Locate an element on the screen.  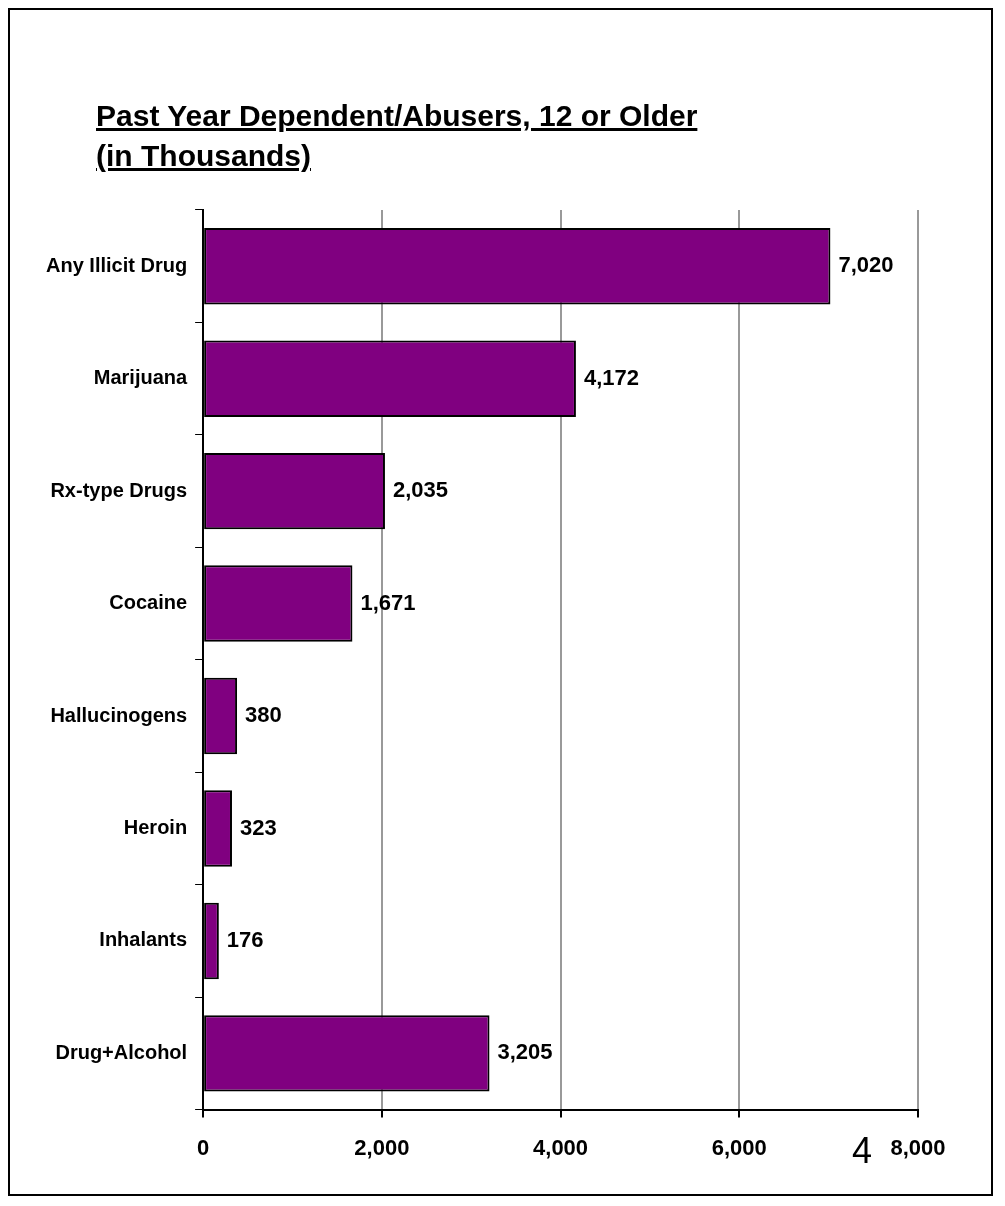
data-label: 2,035 is located at coordinates (420, 490).